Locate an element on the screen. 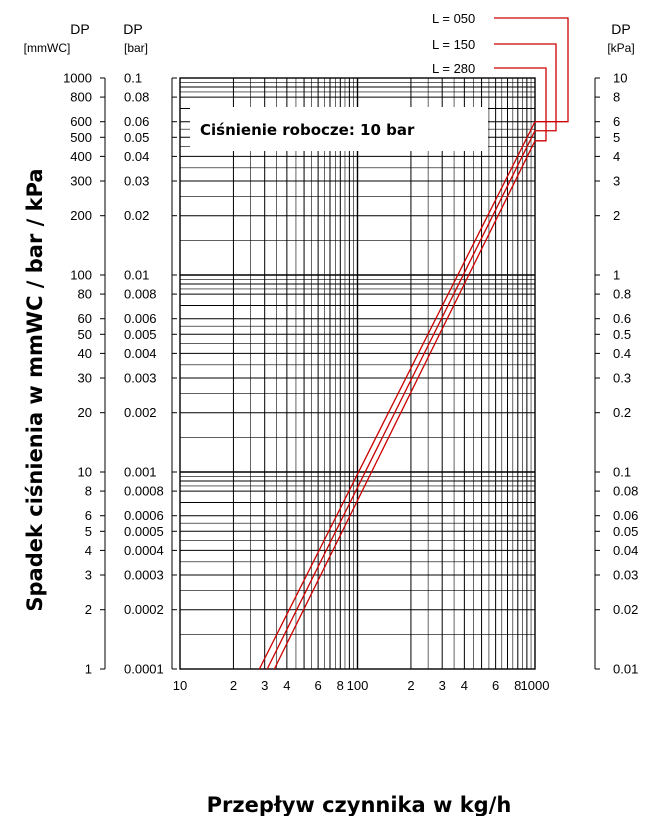 The width and height of the screenshot is (647, 816). tick-label: 0.0005 is located at coordinates (144, 531).